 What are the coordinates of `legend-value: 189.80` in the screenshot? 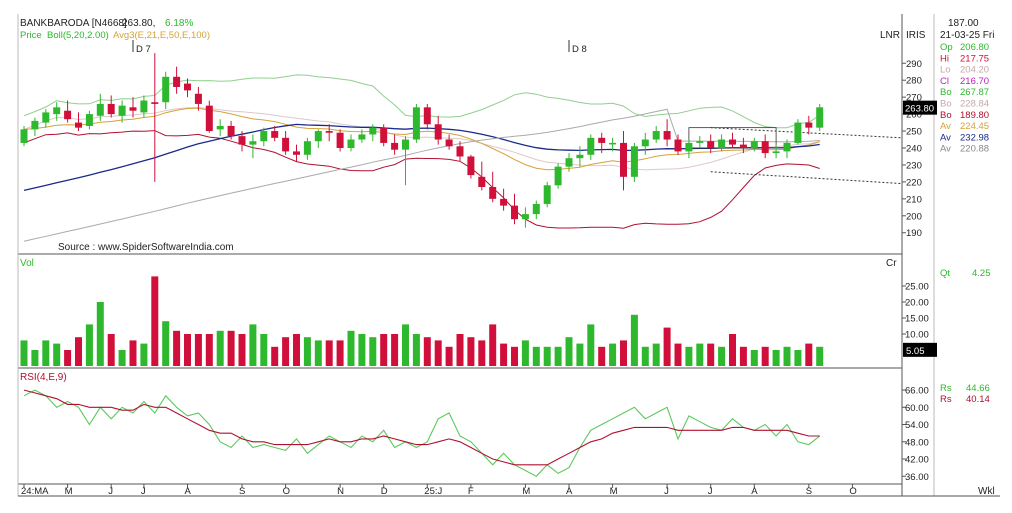 It's located at (974, 115).